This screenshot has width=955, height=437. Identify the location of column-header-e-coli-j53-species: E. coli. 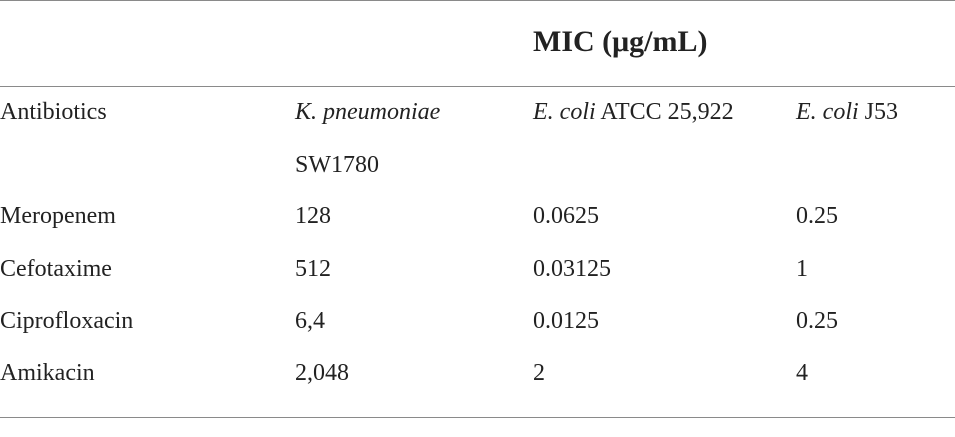
(827, 112).